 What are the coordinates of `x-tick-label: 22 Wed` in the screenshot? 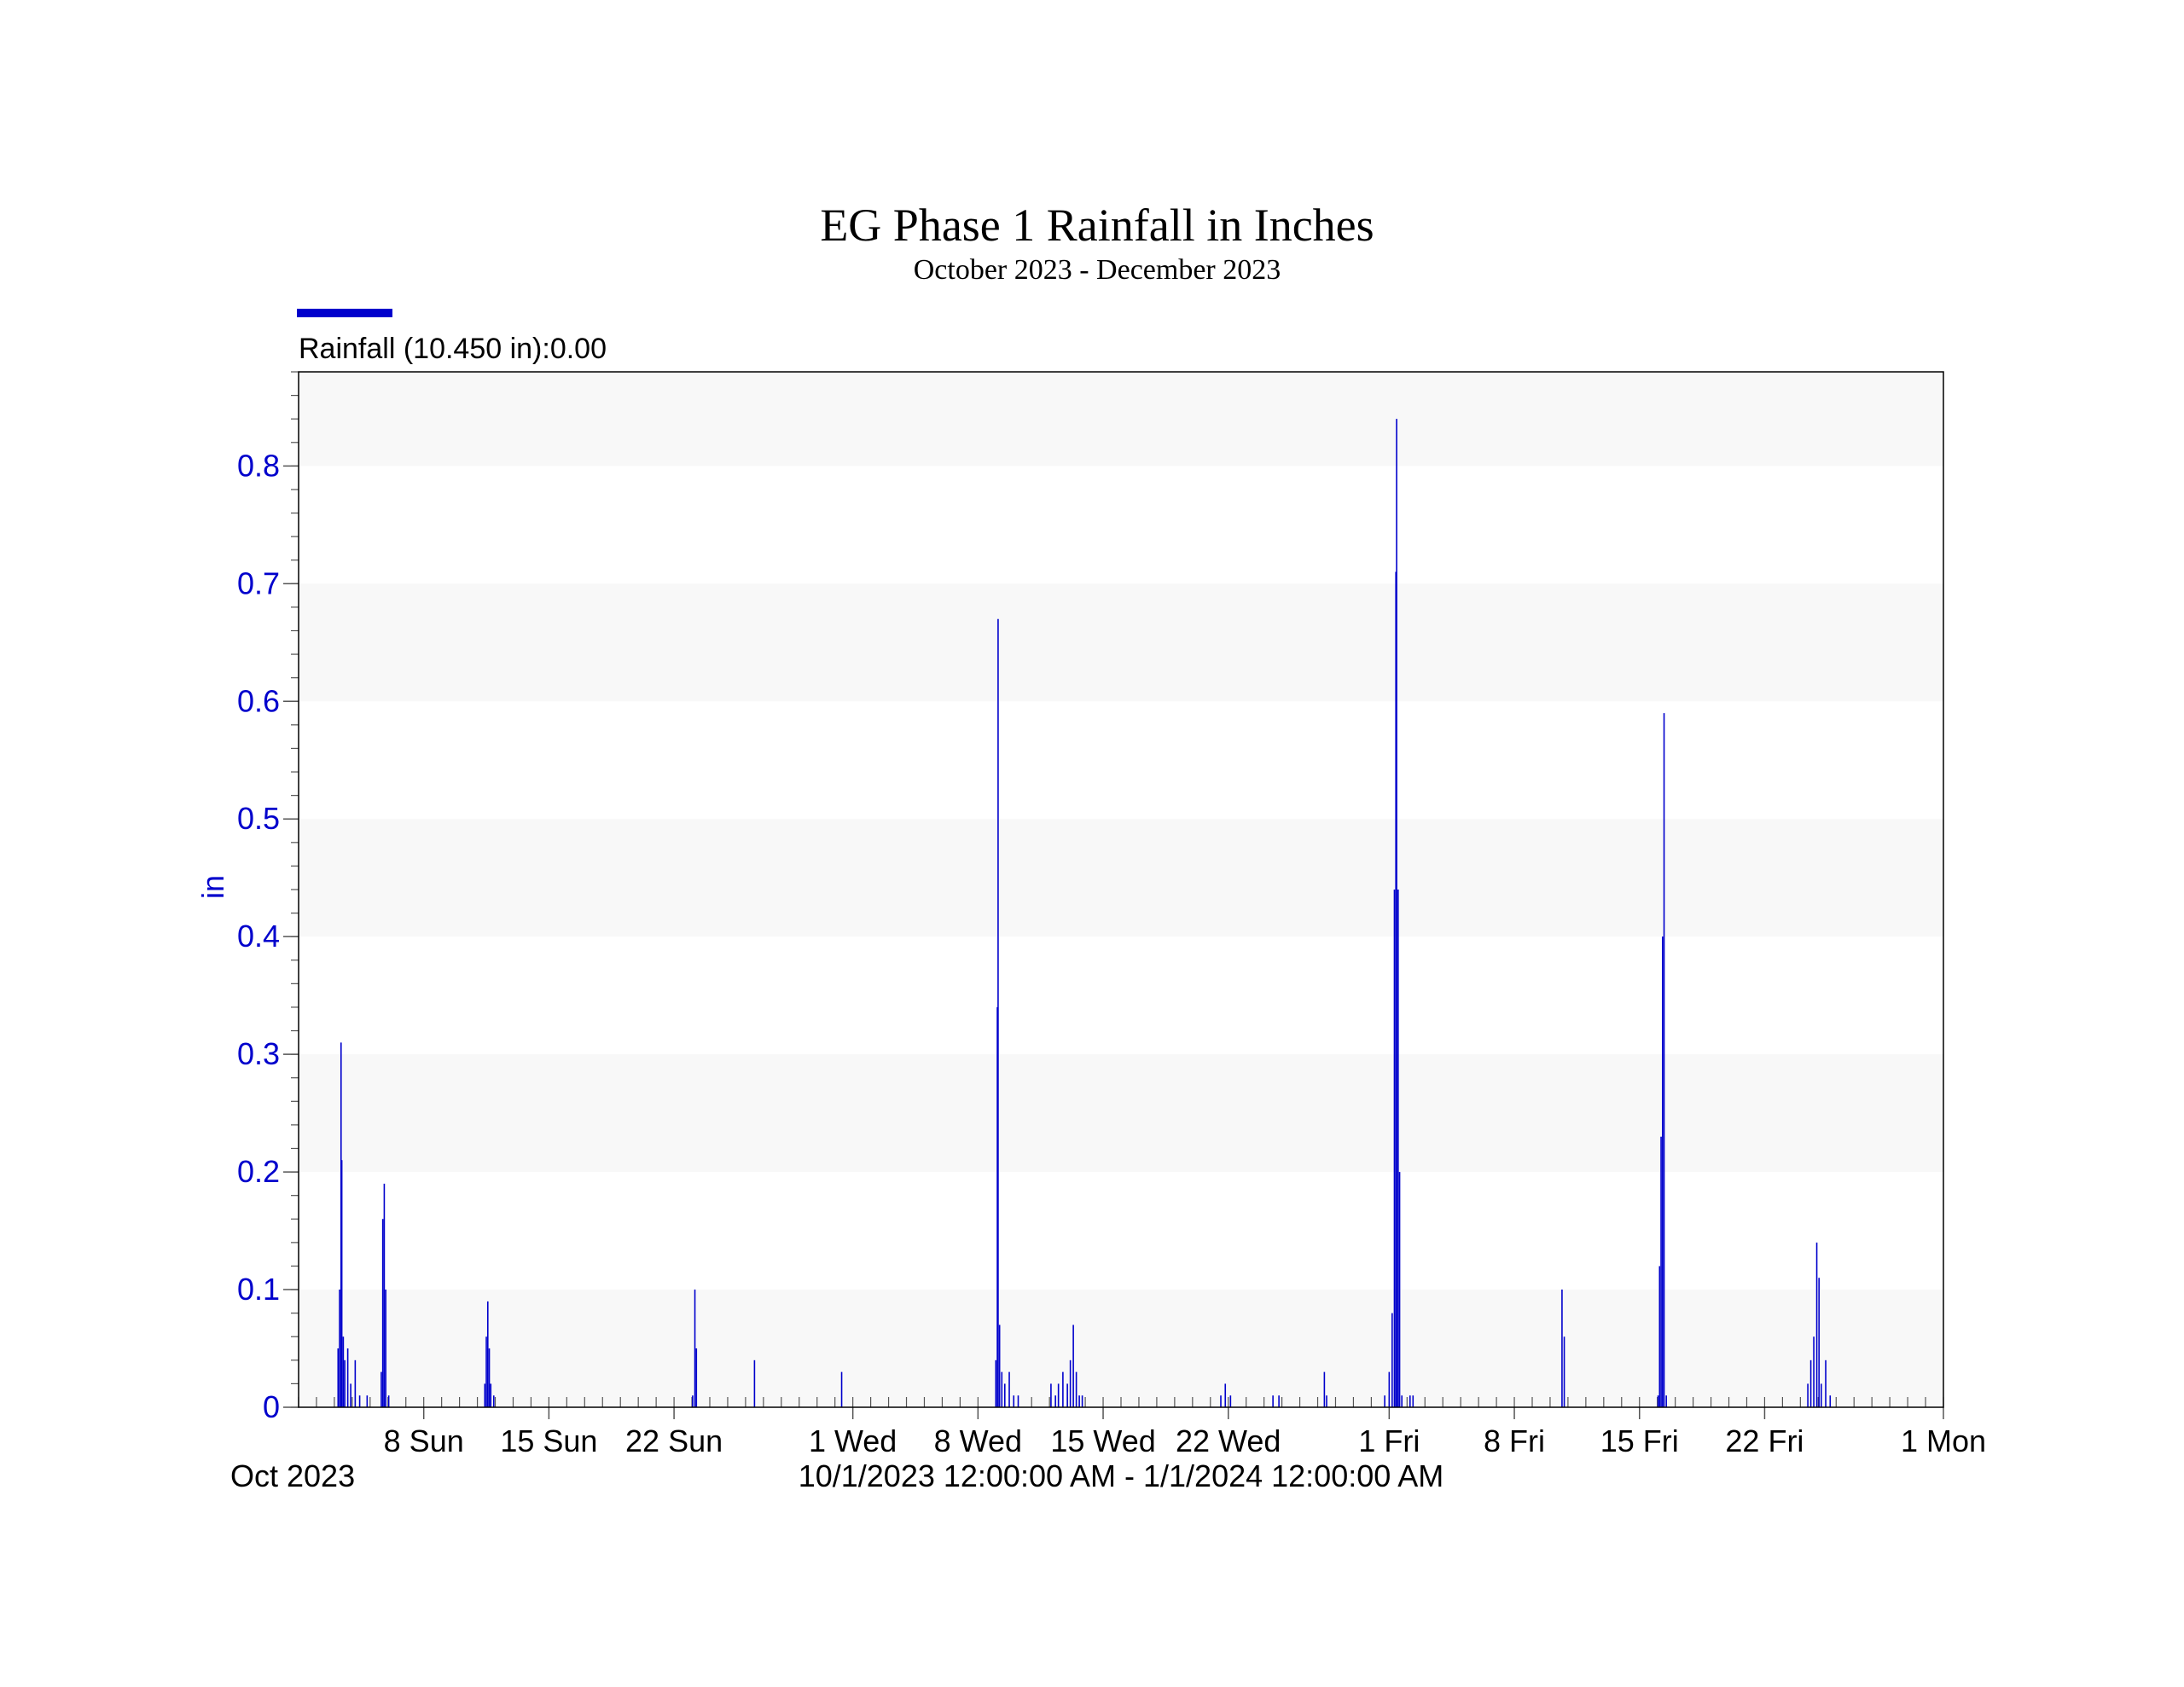 It's located at (1228, 1440).